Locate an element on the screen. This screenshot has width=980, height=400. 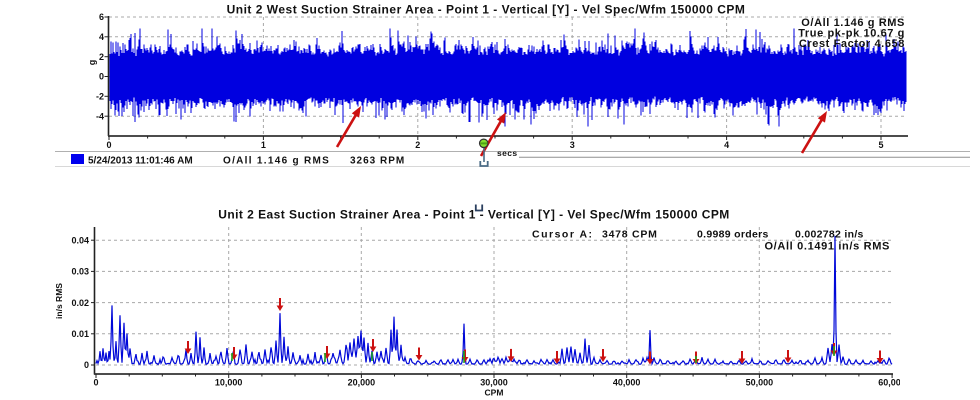
svg-text: secs is located at coordinates (507, 153).